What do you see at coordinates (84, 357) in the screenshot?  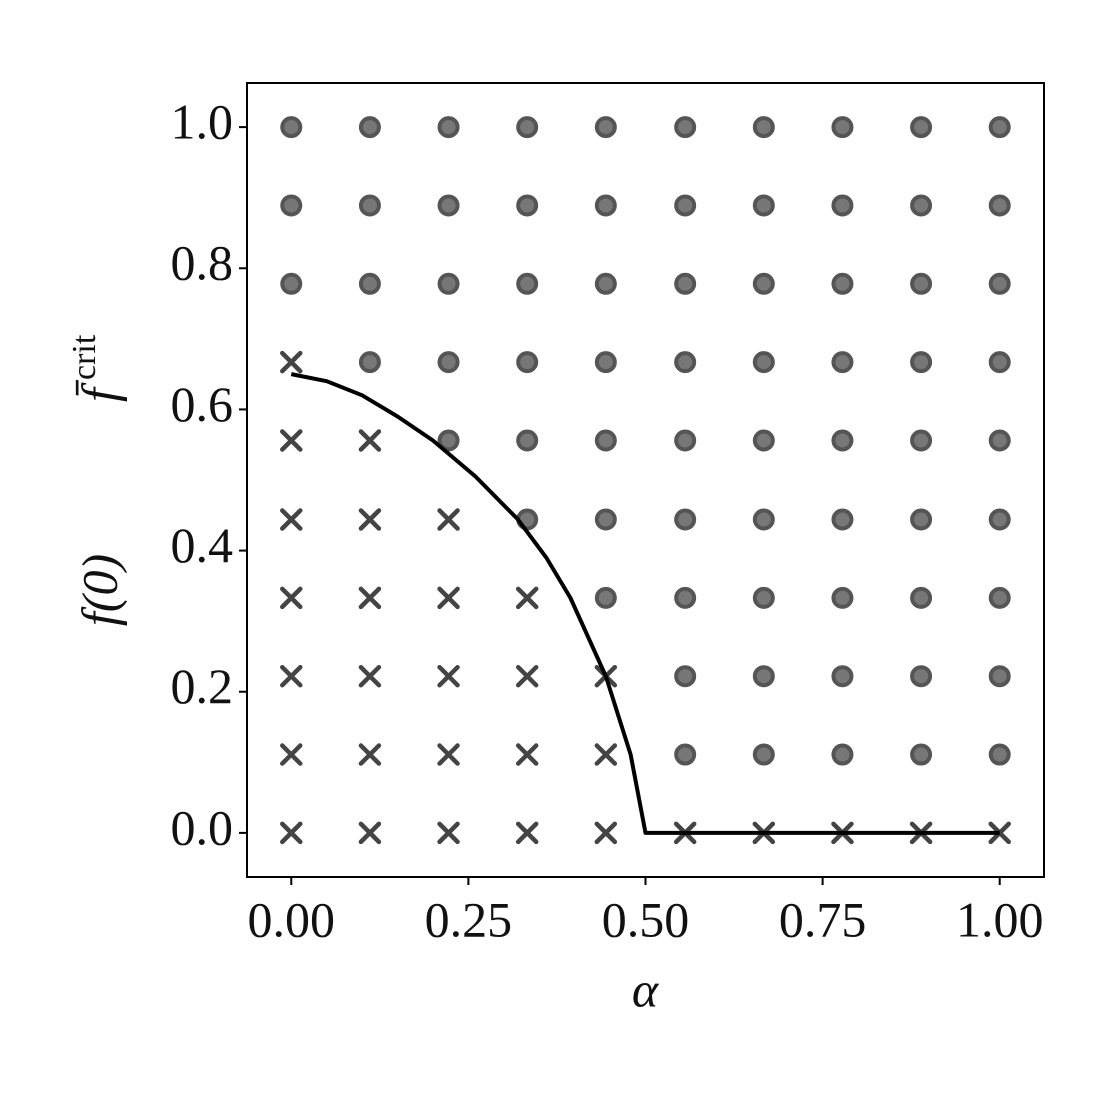 I see `y-label-superscript: crit` at bounding box center [84, 357].